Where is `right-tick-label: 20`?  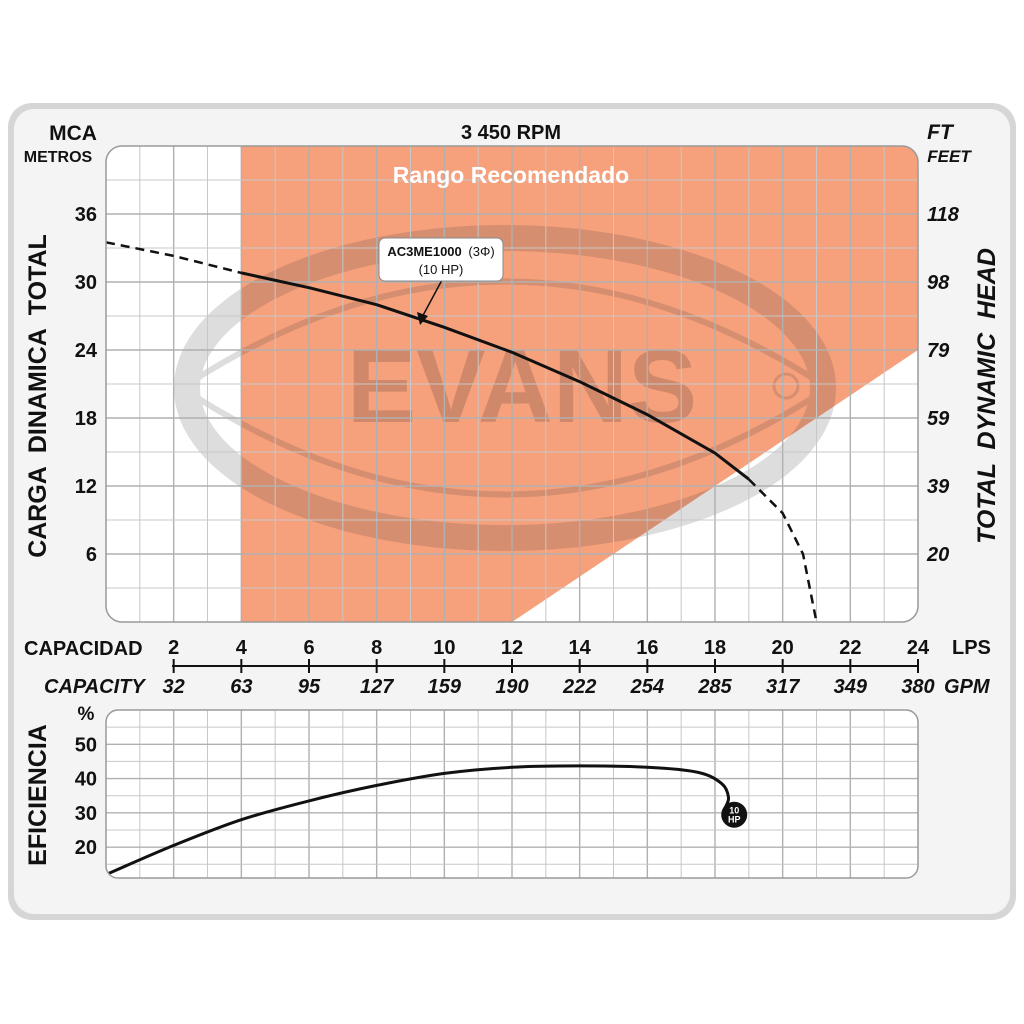 right-tick-label: 20 is located at coordinates (937, 555).